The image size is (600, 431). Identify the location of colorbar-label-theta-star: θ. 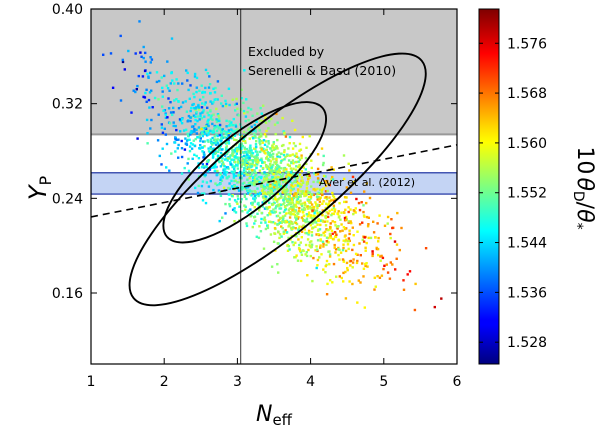
(584, 216).